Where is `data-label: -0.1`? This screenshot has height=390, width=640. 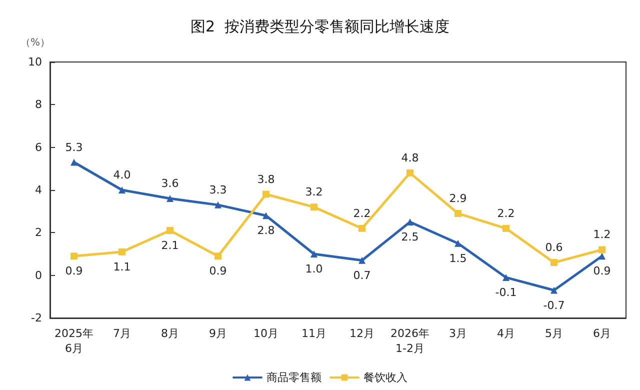 data-label: -0.1 is located at coordinates (506, 292).